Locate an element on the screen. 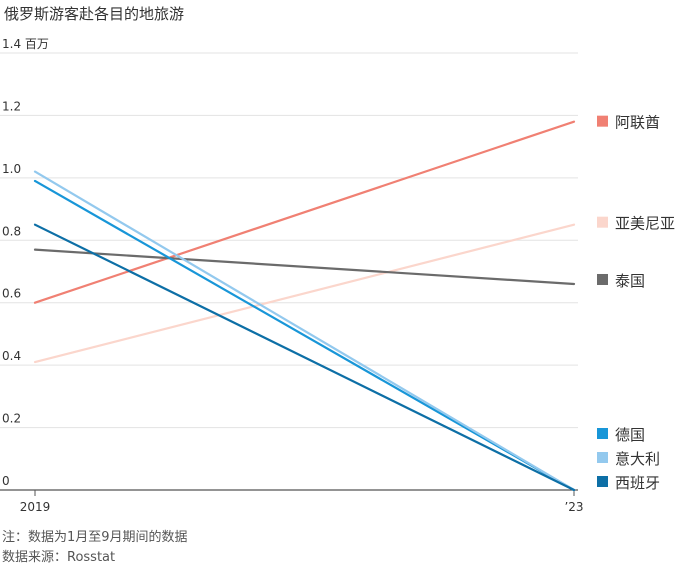  y-tick-label-7: 1.4 百万 is located at coordinates (25, 44).